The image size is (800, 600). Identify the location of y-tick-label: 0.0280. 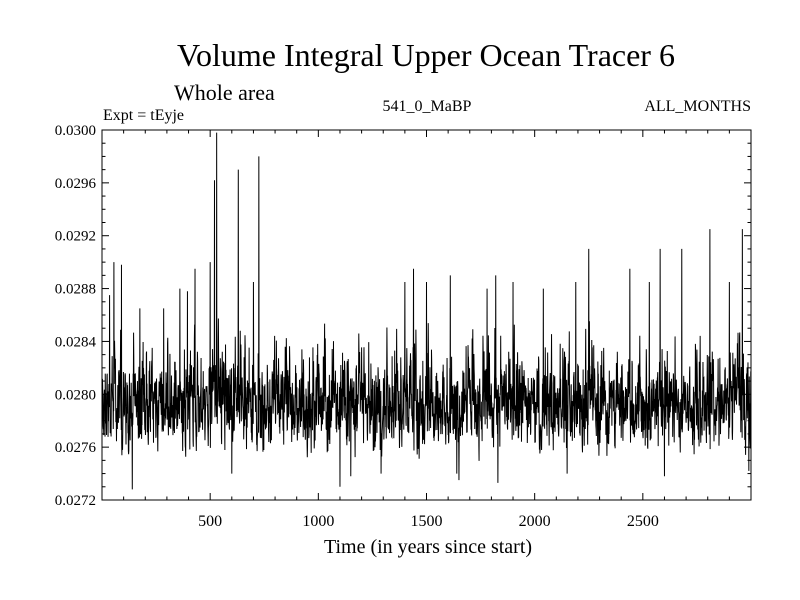
(75, 395).